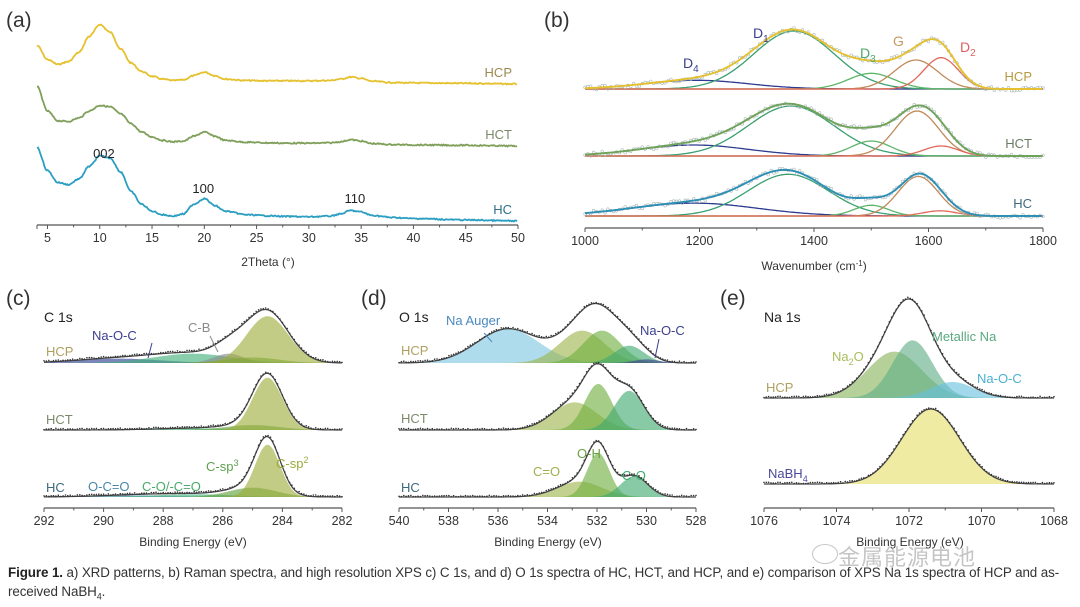 The width and height of the screenshot is (1080, 607). I want to click on xps-component-d-hc, so click(547, 489).